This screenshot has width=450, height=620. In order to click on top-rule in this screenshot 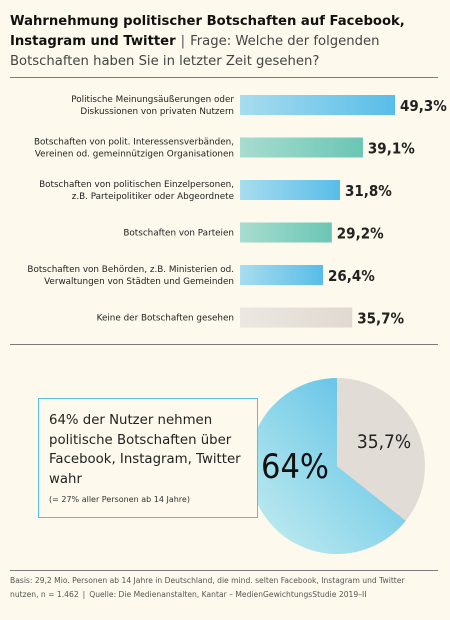, I will do `click(224, 77)`.